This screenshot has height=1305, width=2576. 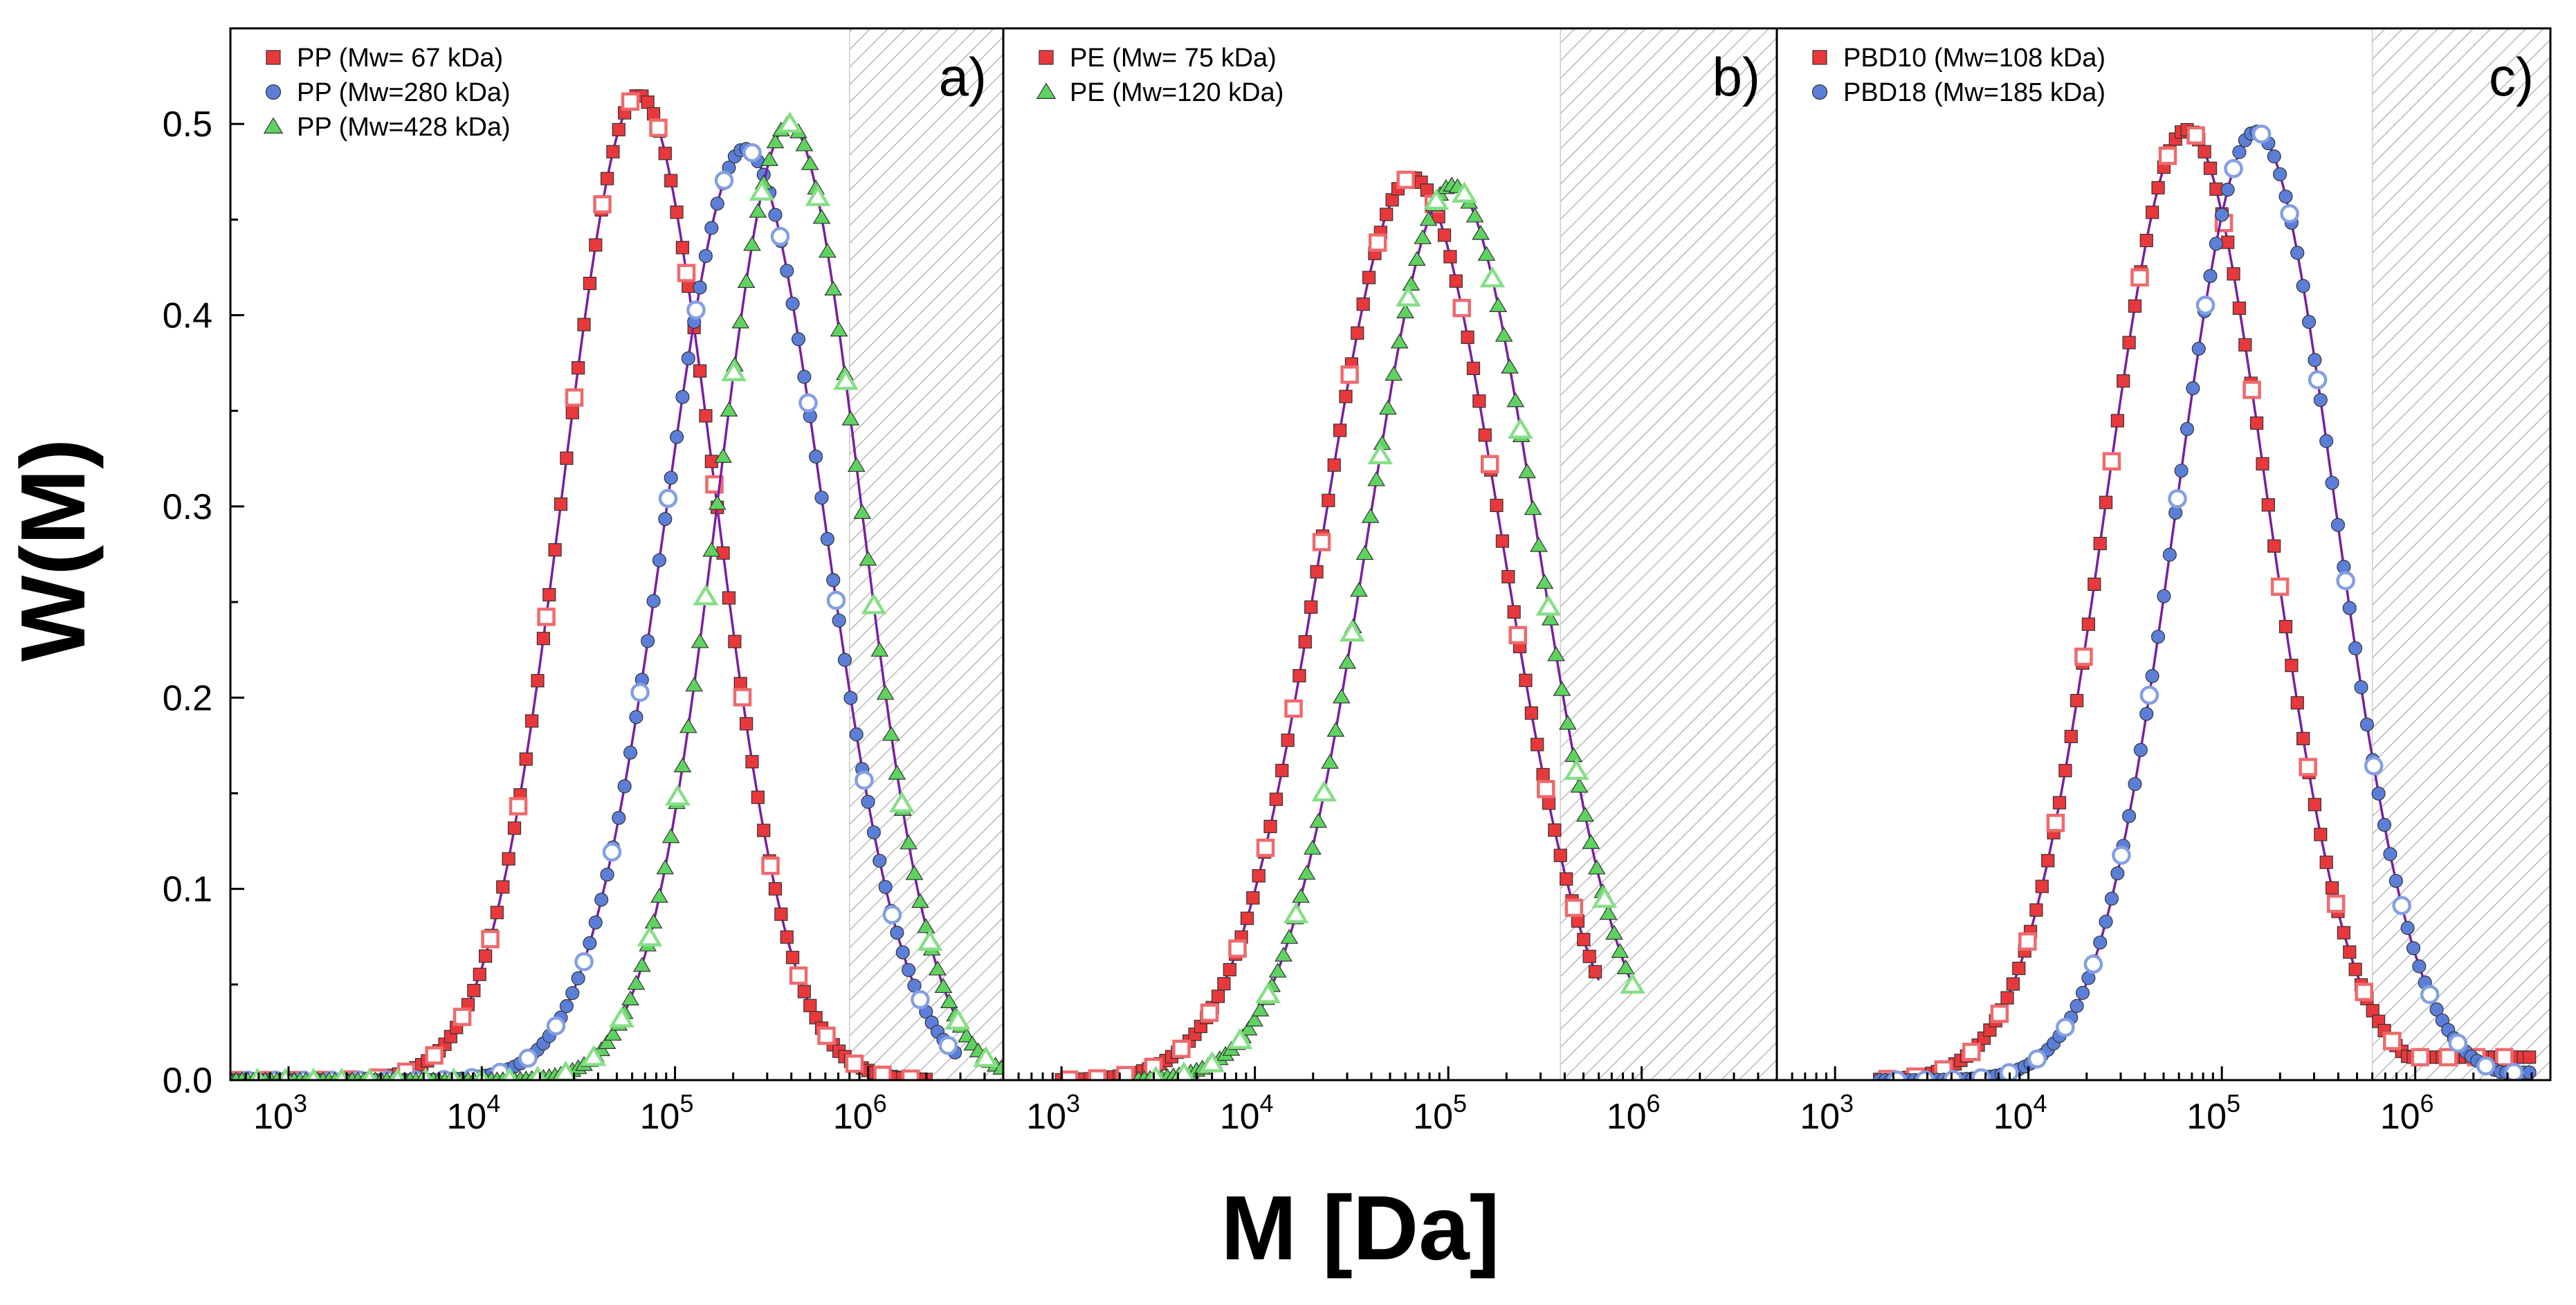 I want to click on tick-exponent: 3, so click(x=1847, y=1103).